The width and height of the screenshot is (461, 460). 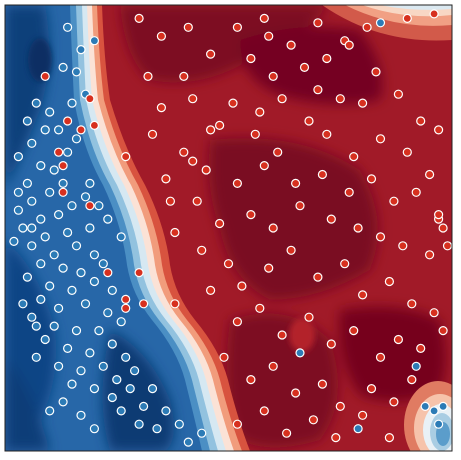 I want to click on dark-red-zone-lower-right, so click(x=392, y=354).